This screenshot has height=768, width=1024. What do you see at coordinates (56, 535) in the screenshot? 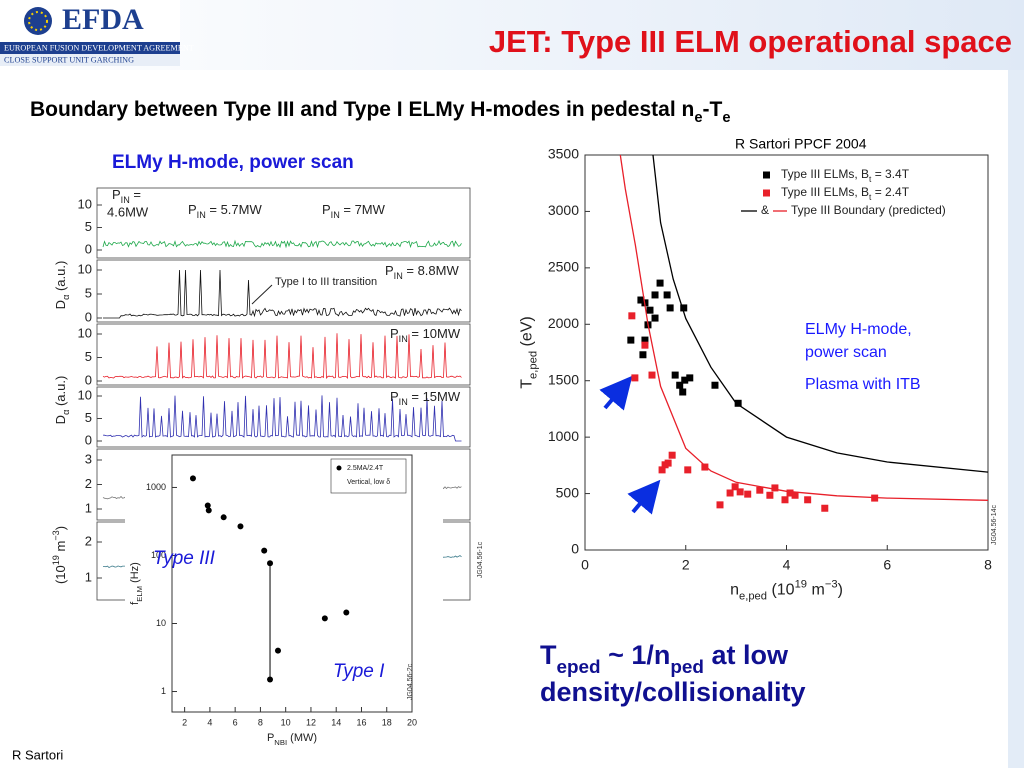
I see `text-part: −3` at bounding box center [56, 535].